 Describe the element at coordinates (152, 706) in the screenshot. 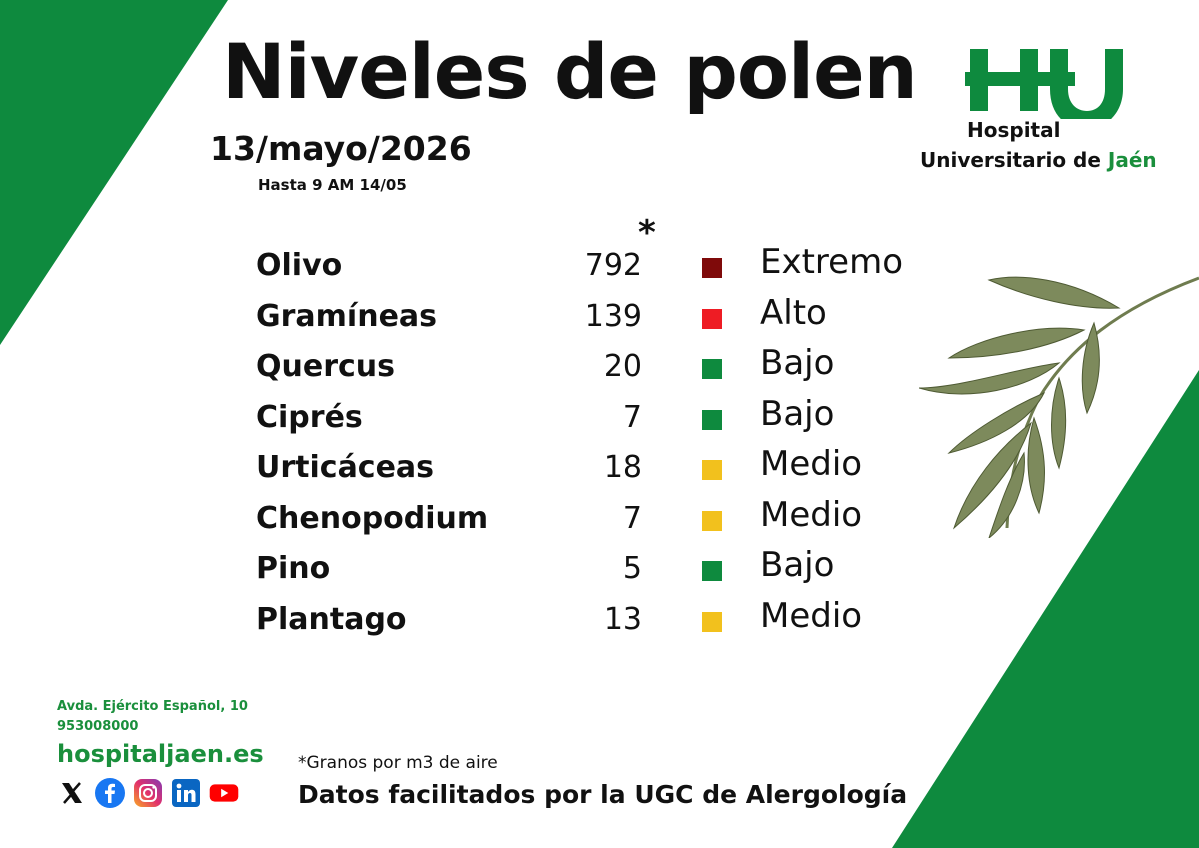

I see `address: Avda. Ejército Español, 10` at that location.